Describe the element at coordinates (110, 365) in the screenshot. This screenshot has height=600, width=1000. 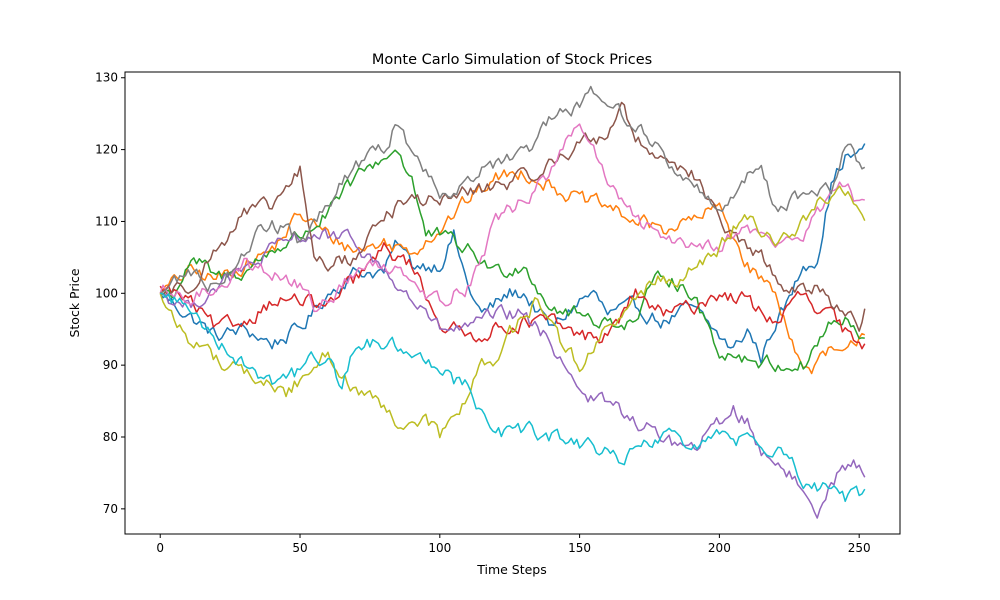
I see `y-tick-label: 90` at that location.